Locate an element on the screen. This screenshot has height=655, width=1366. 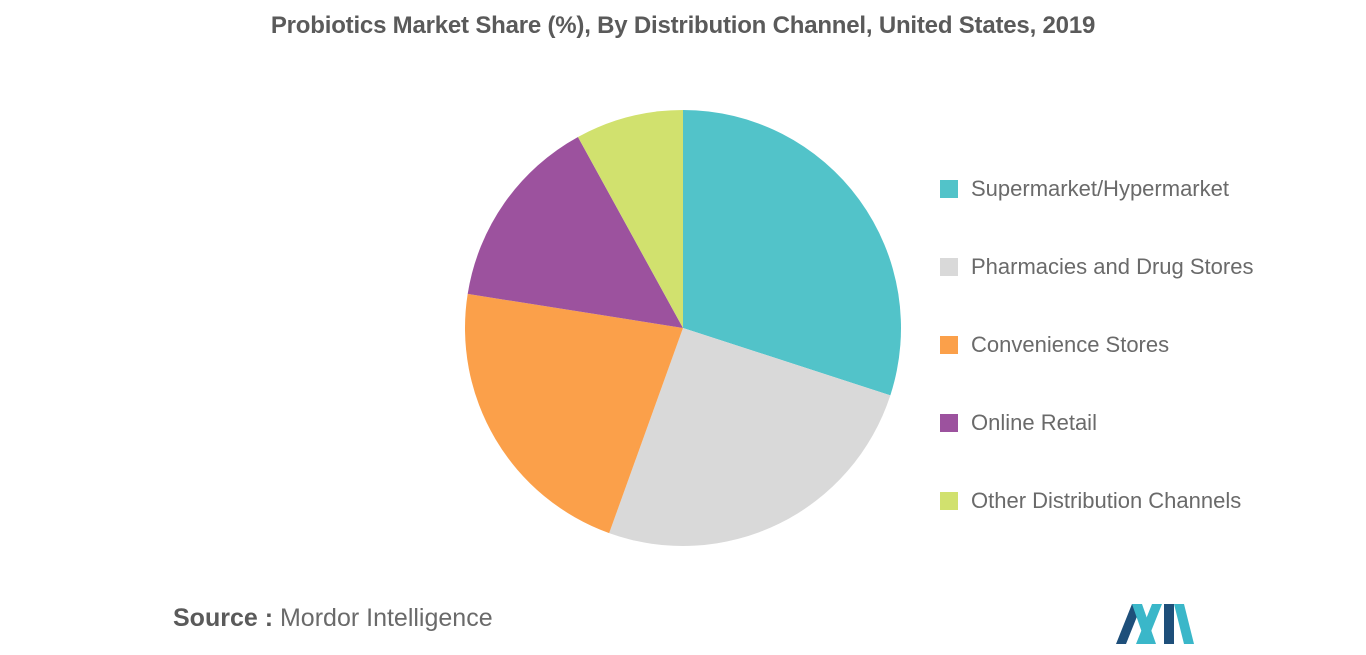
pie-slice-supermarket-hypermarket is located at coordinates (792, 253).